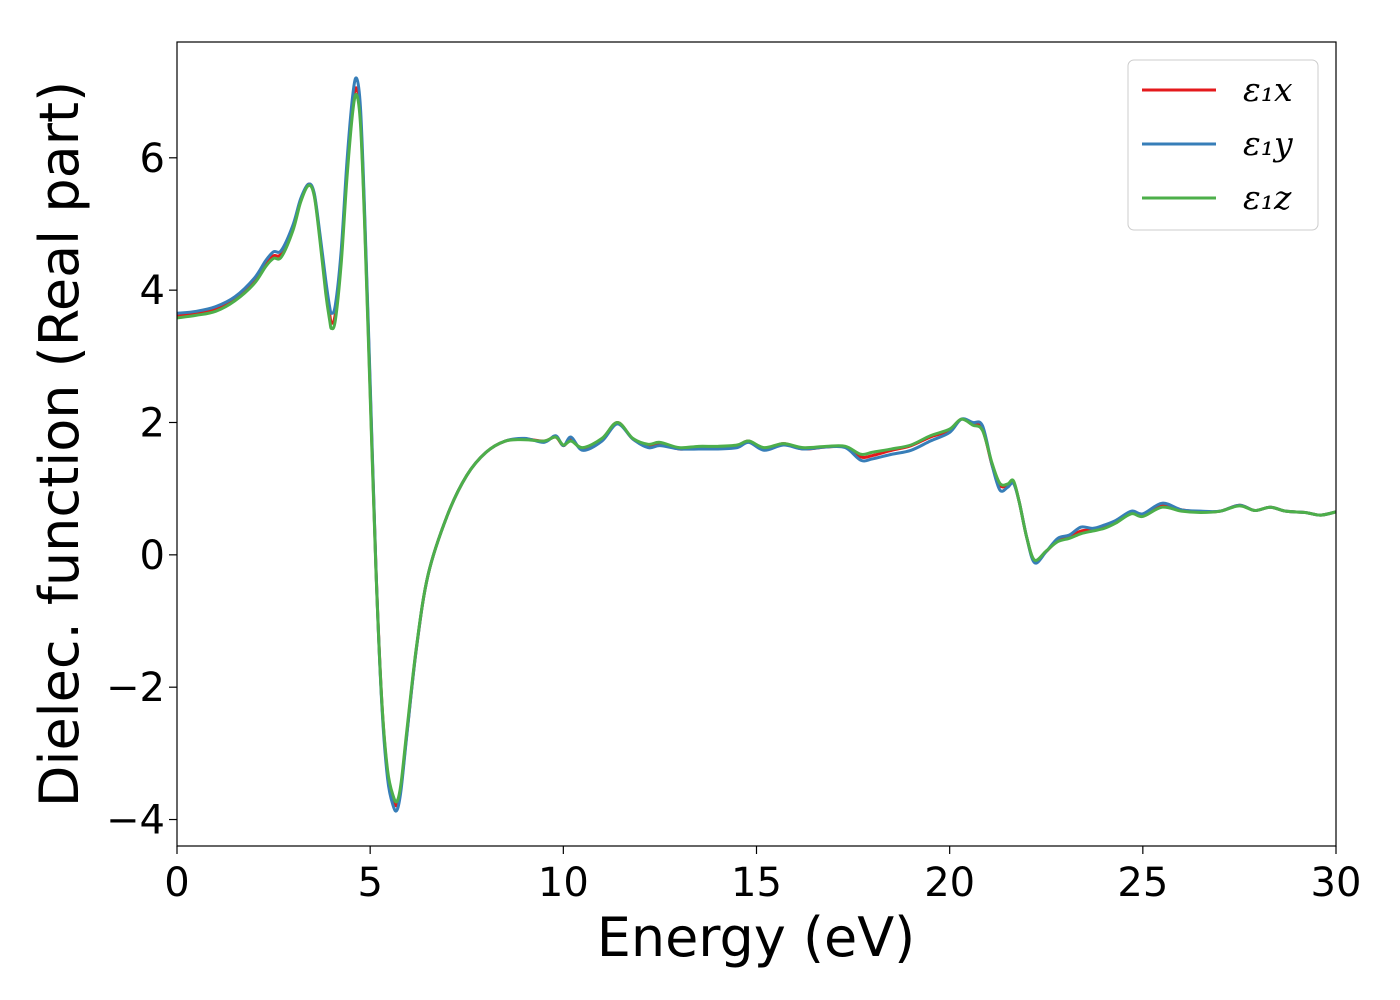 This screenshot has width=1400, height=1000. Describe the element at coordinates (152, 159) in the screenshot. I see `y-tick-label: 6` at that location.